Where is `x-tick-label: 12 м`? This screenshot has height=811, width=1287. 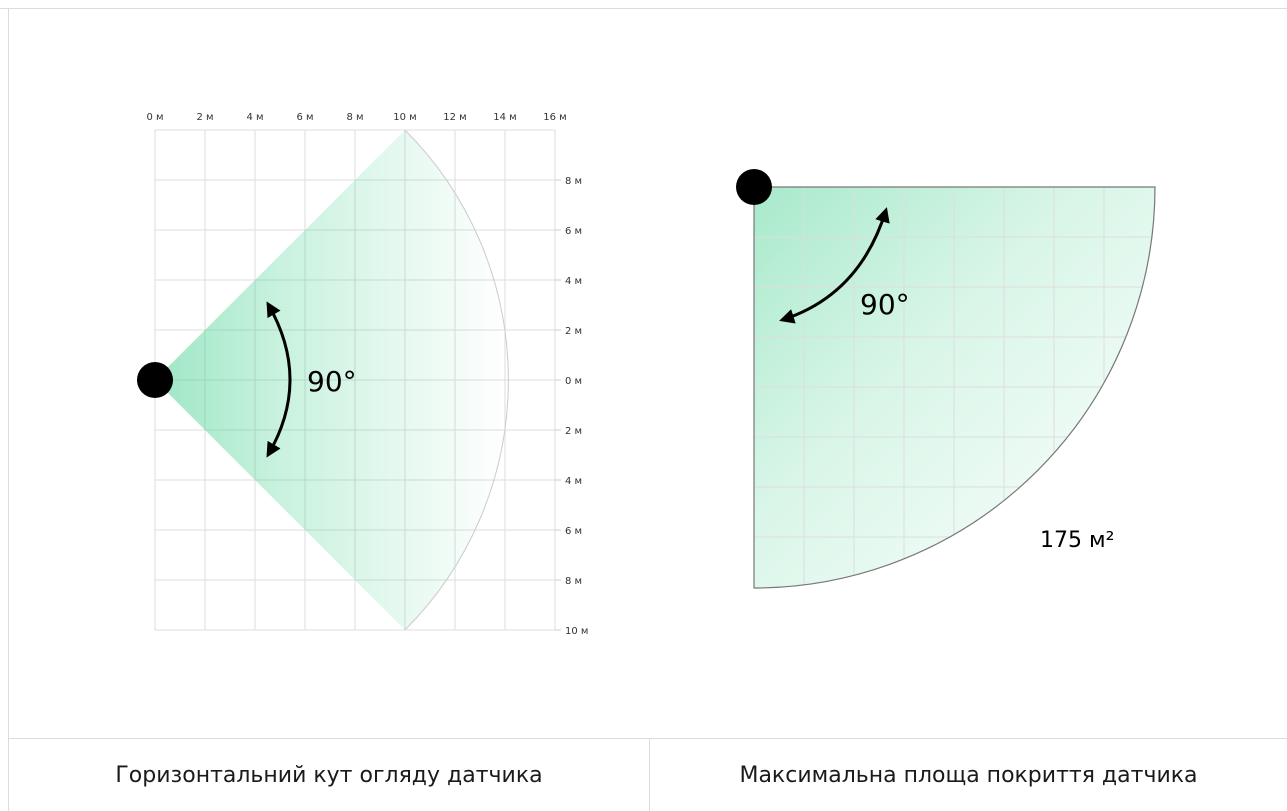 x-tick-label: 12 м is located at coordinates (454, 117).